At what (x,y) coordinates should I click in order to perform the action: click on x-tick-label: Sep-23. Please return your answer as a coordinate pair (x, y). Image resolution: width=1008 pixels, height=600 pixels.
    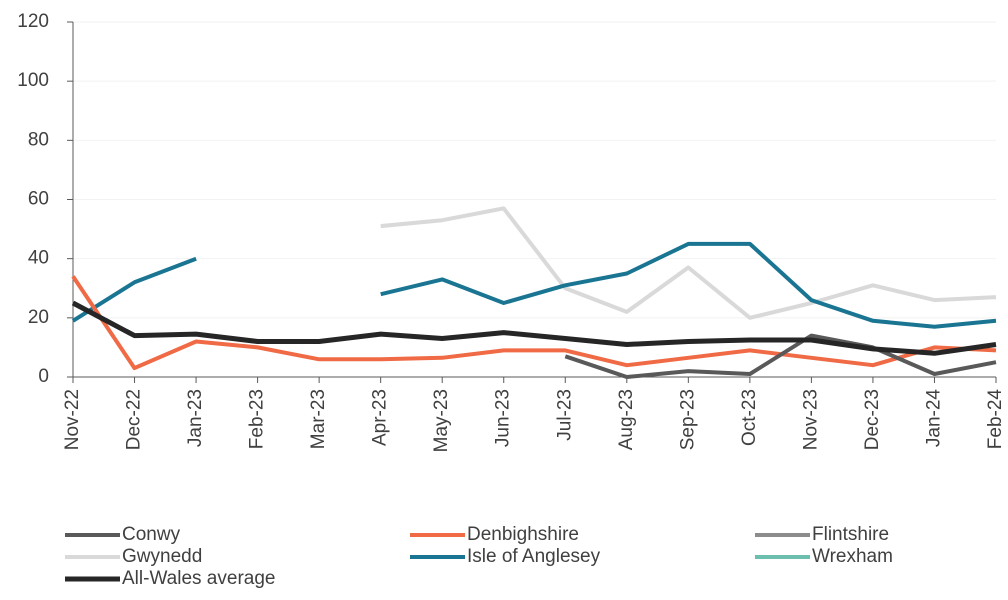
    Looking at the image, I should click on (687, 419).